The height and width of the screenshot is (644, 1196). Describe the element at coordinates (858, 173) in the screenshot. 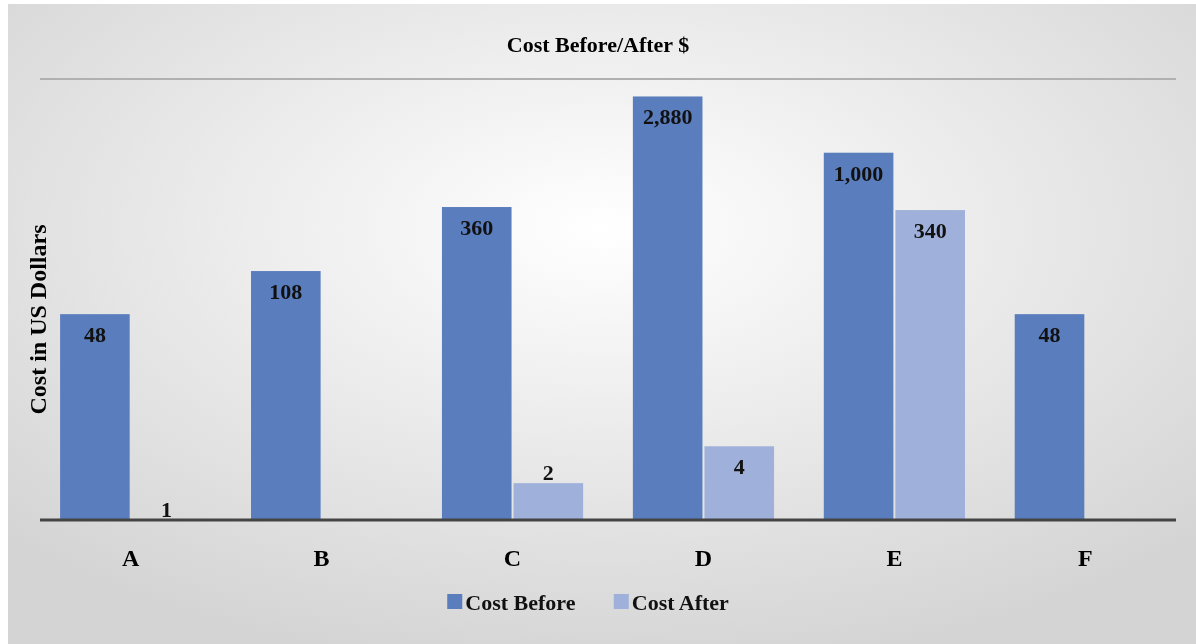

I see `data-label: 1,000` at that location.